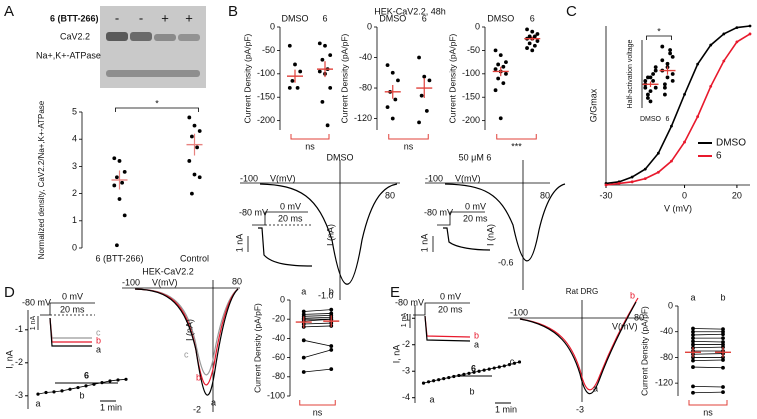 This screenshot has width=757, height=419. I want to click on y-tick-label: -20, so click(278, 319).